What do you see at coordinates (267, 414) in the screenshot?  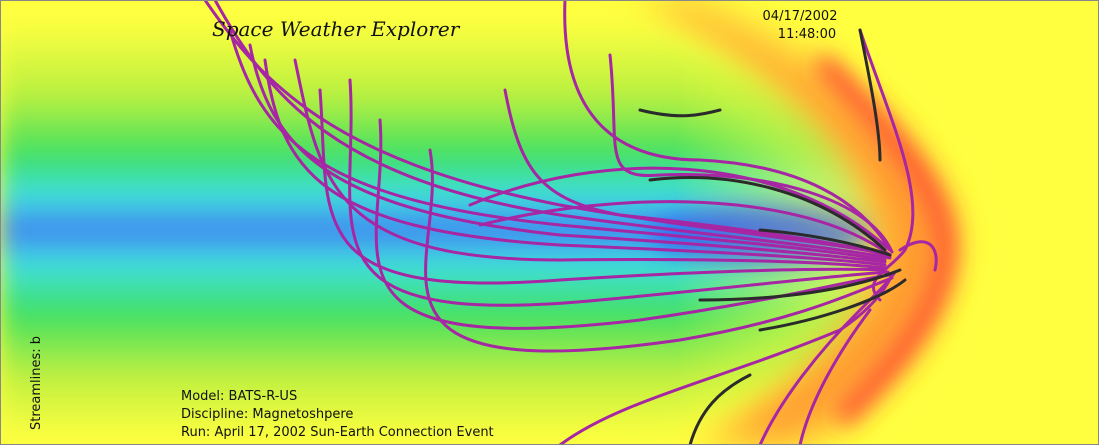 I see `discipline-info: Discipline: Magnetoshpere` at bounding box center [267, 414].